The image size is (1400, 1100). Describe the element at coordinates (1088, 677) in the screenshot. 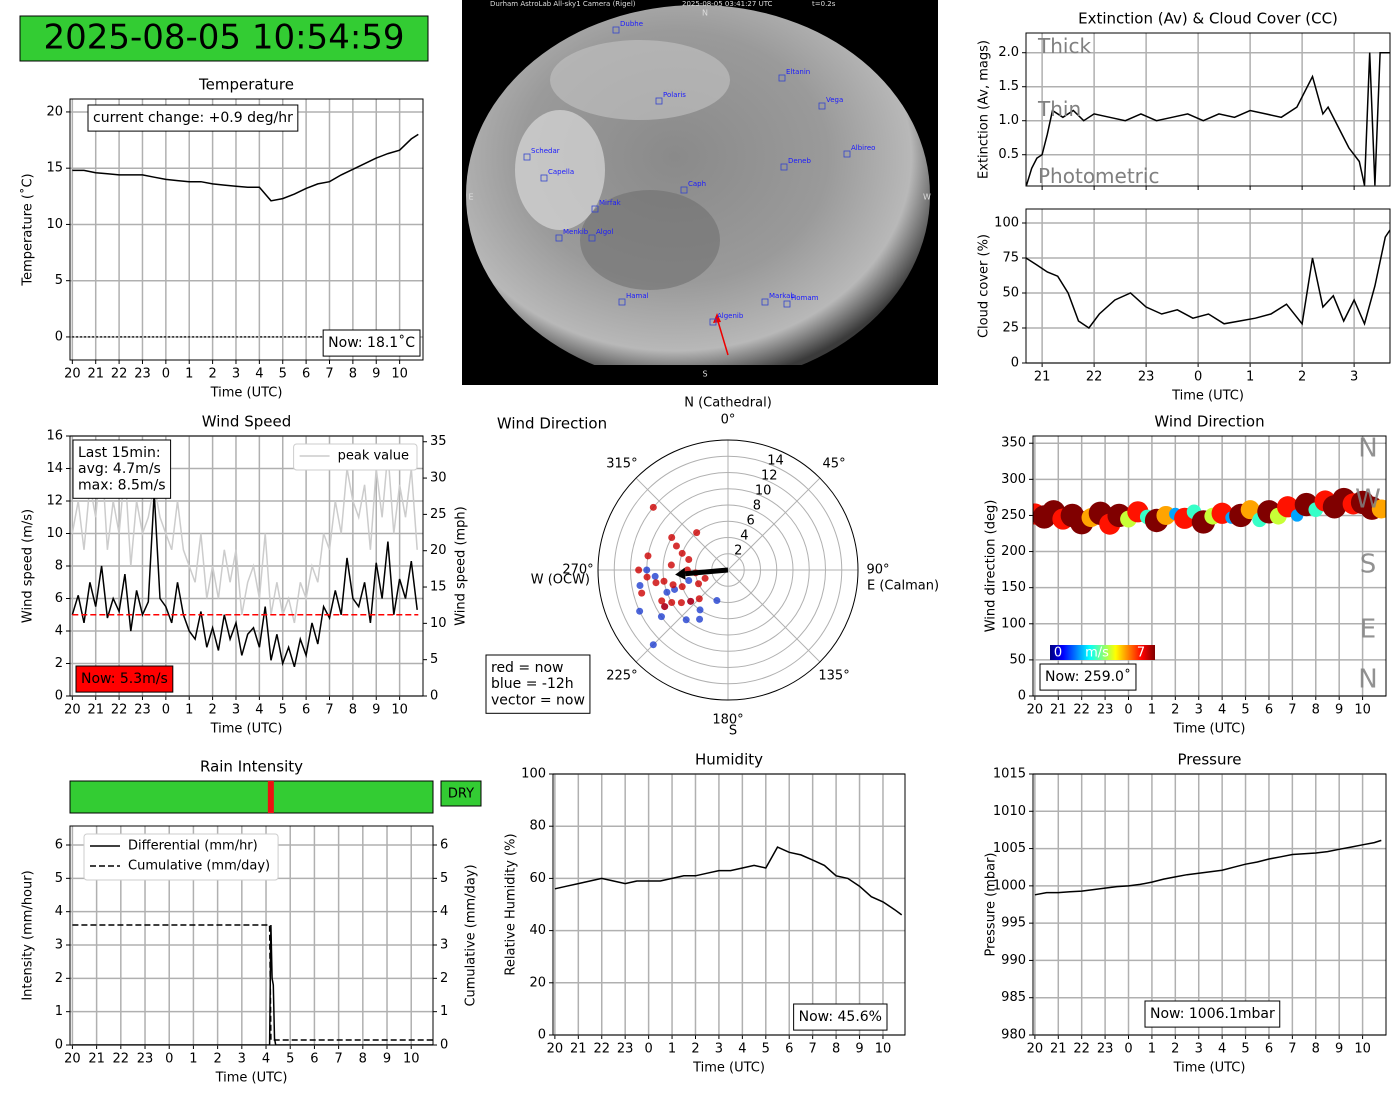

I see `annotation-box` at that location.